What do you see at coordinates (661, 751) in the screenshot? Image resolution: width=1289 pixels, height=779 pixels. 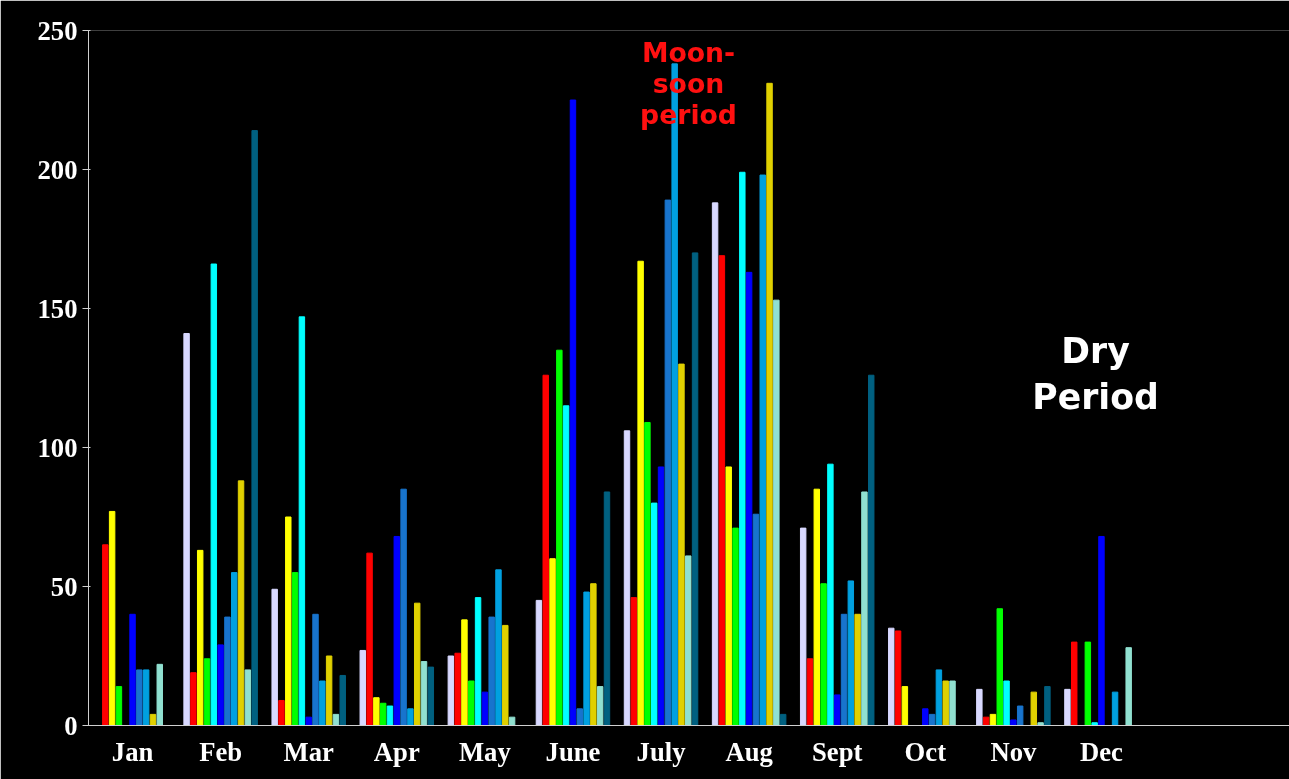 I see `x-tick-label: July` at bounding box center [661, 751].